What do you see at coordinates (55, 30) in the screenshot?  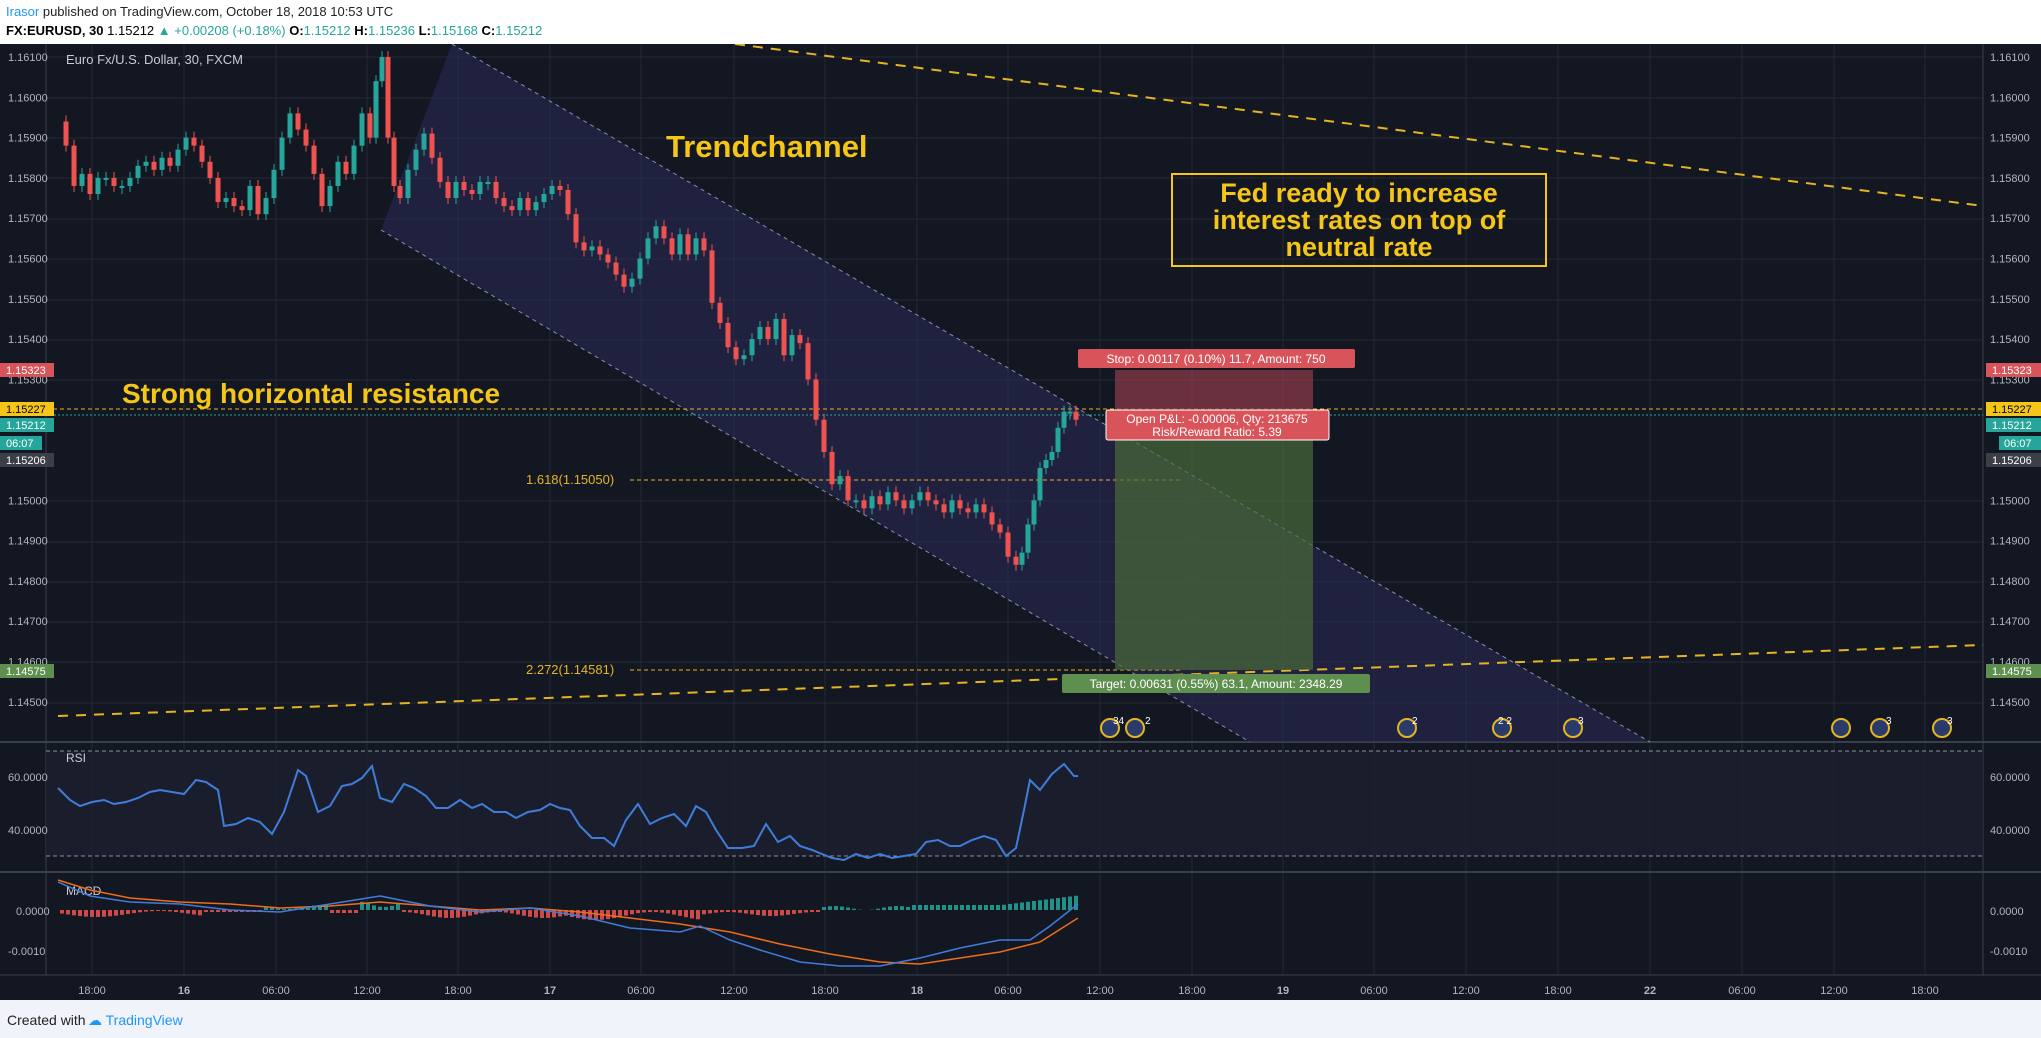 I see `symbol-label: FX:EURUSD, 30` at bounding box center [55, 30].